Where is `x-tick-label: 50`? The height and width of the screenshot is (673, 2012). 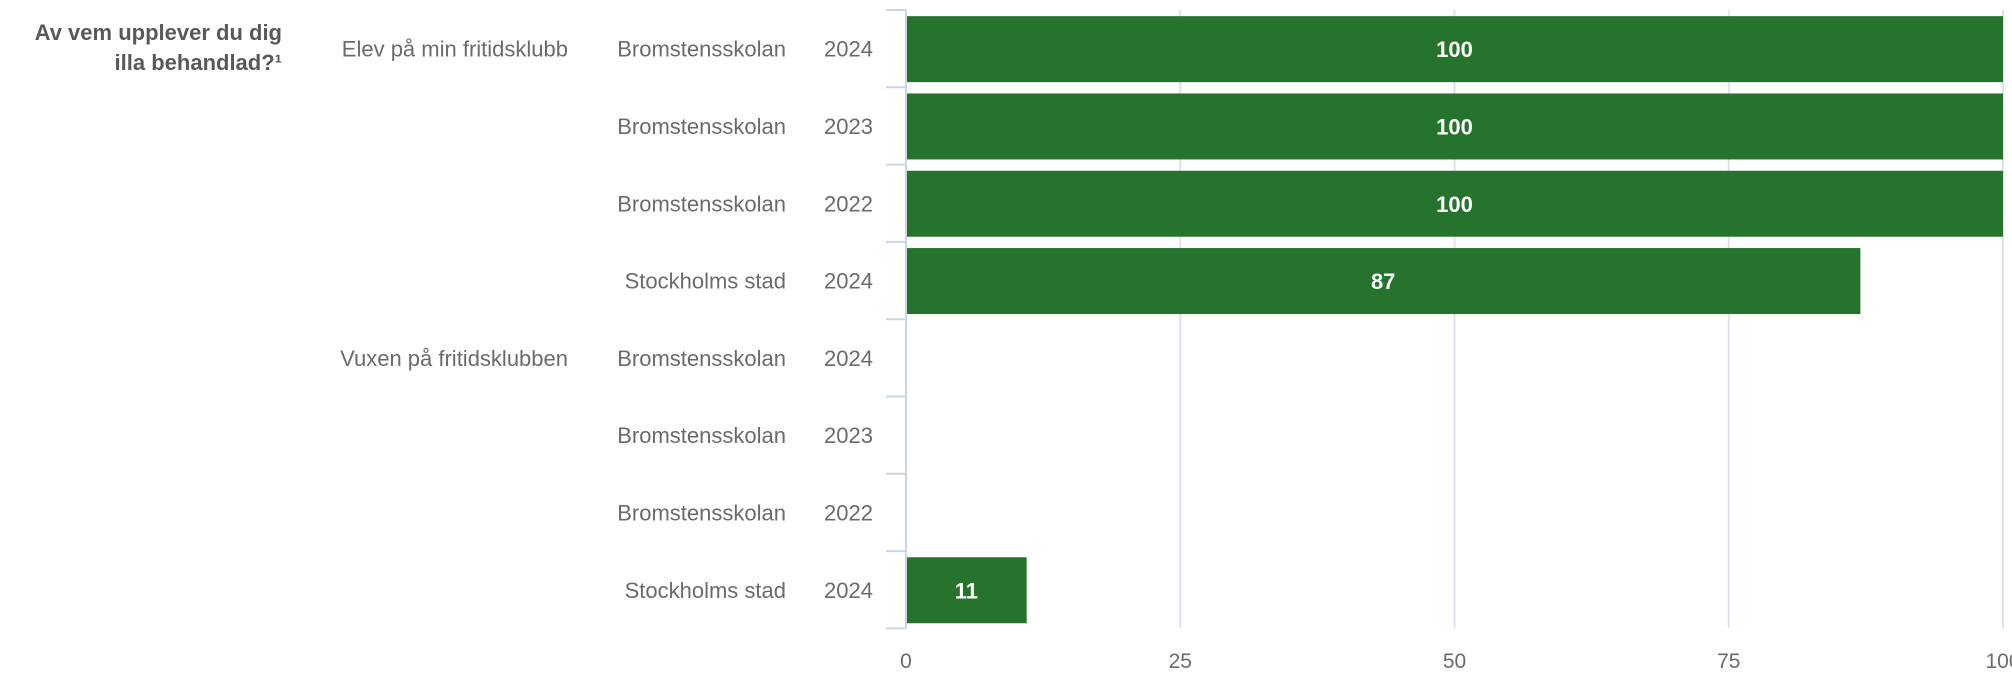 x-tick-label: 50 is located at coordinates (1454, 661).